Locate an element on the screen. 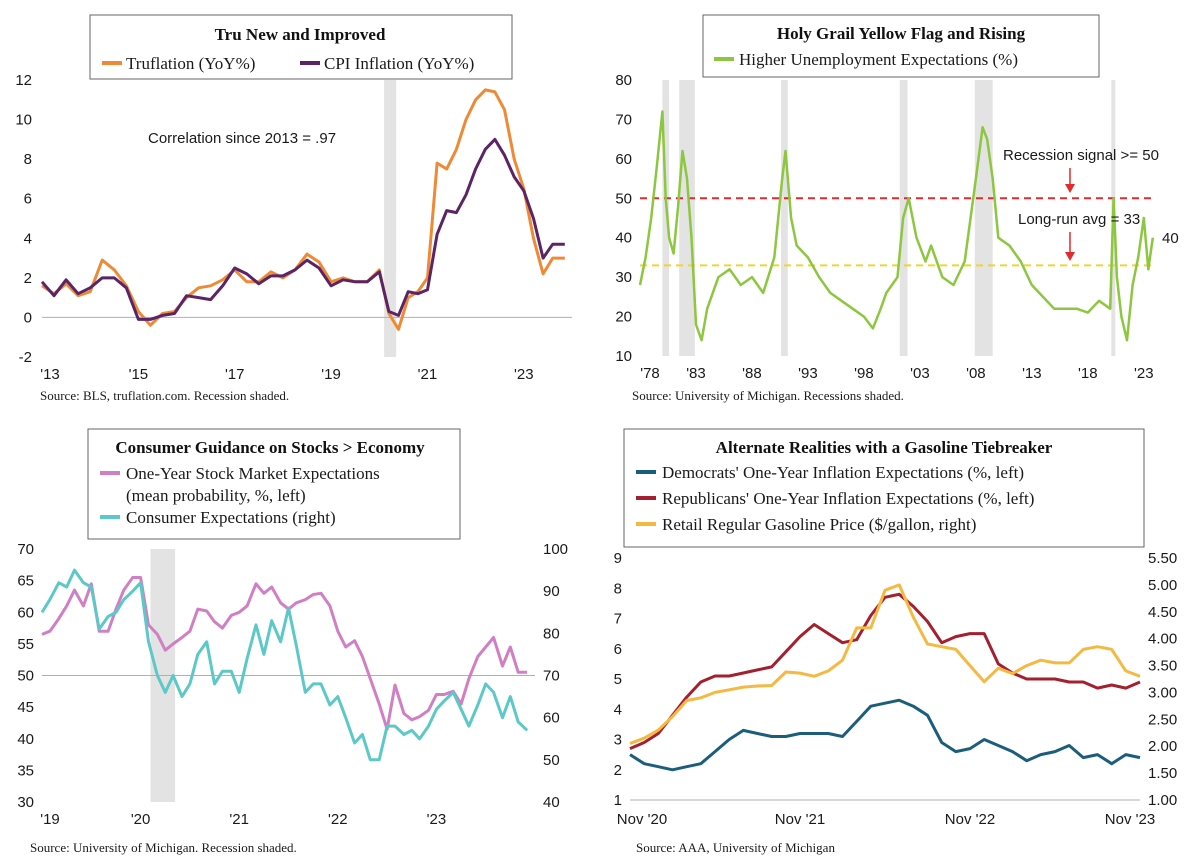 The width and height of the screenshot is (1200, 867). y-tick-label-right: 2.00 is located at coordinates (1162, 746).